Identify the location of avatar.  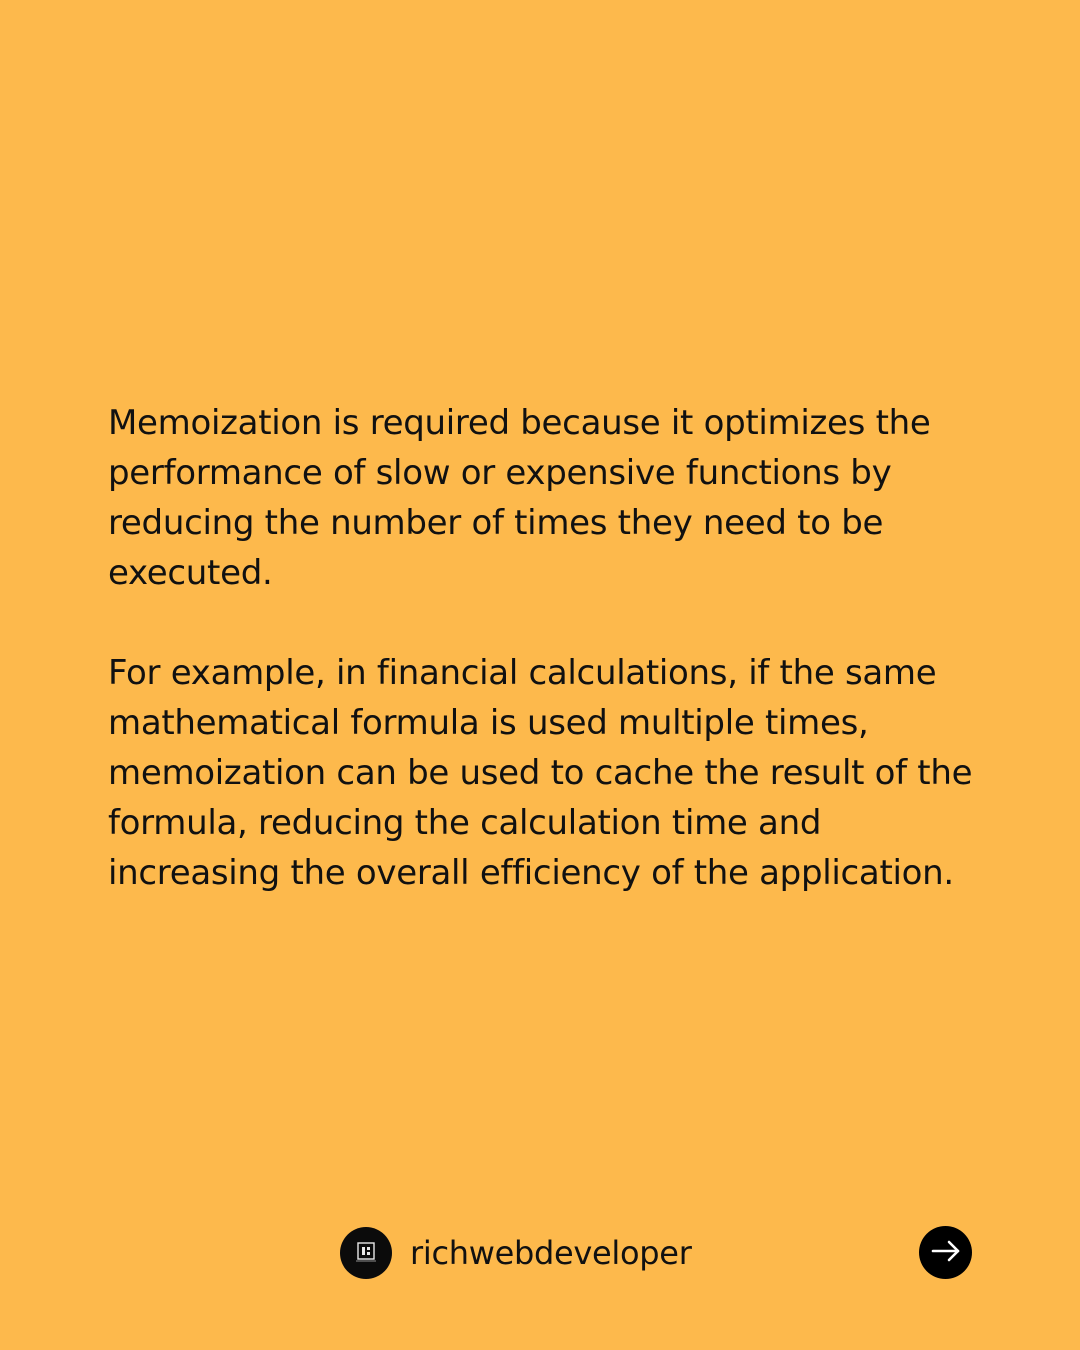
(366, 1253).